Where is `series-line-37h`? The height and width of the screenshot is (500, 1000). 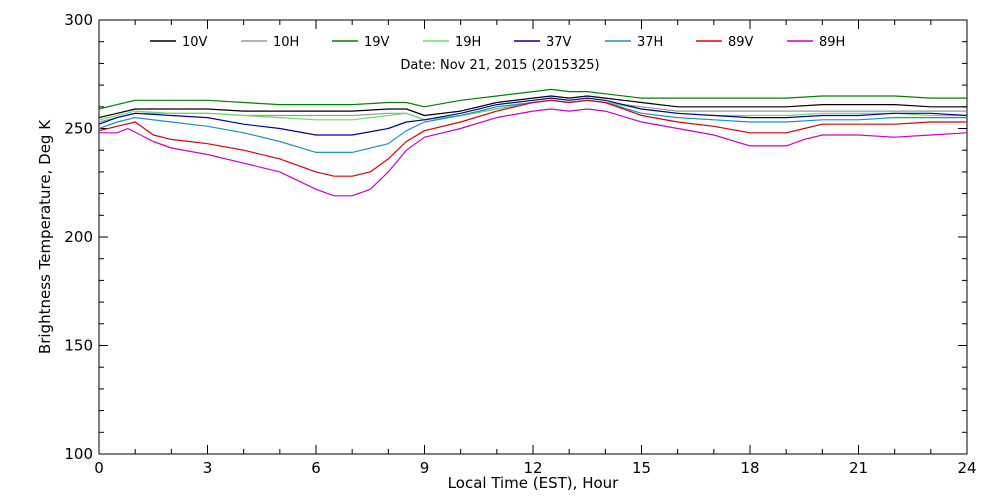 series-line-37h is located at coordinates (532, 126).